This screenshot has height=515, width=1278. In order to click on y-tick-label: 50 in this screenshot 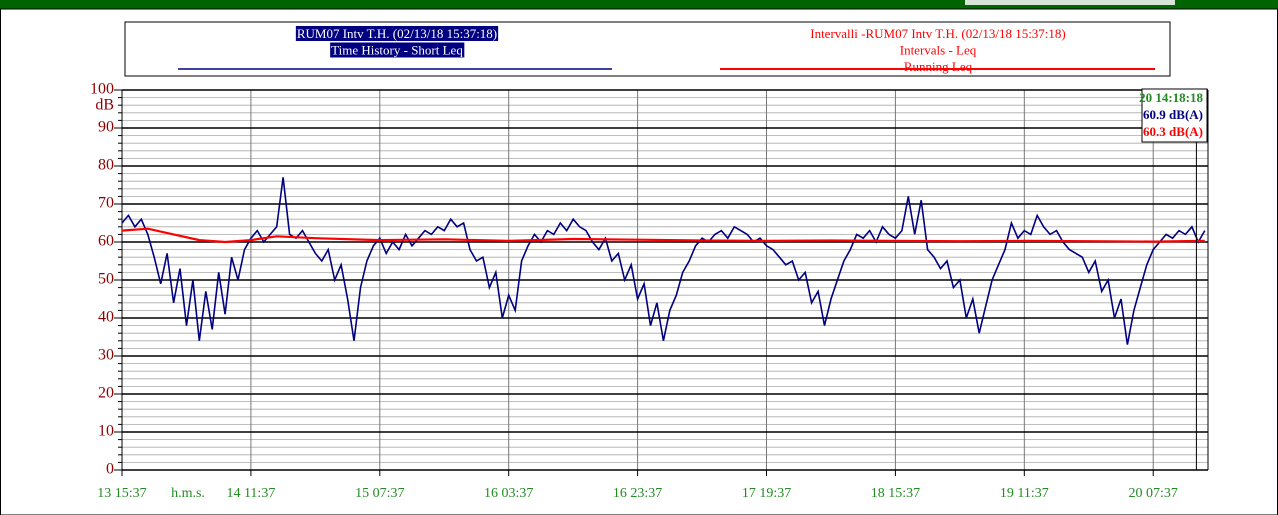, I will do `click(106, 279)`.